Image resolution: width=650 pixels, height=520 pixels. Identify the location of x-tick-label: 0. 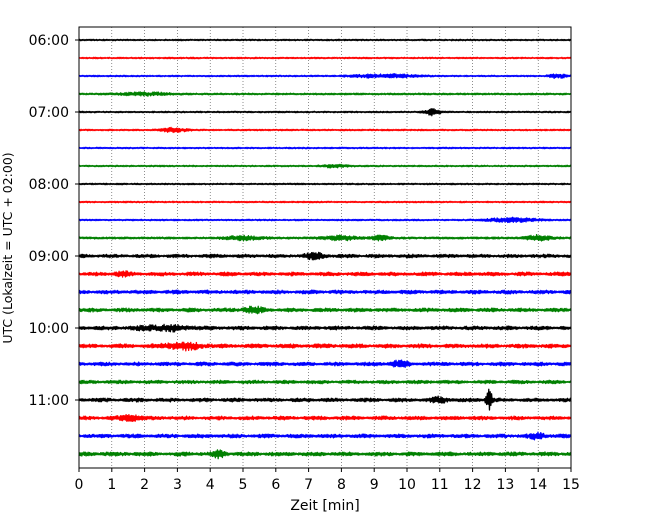
(79, 485).